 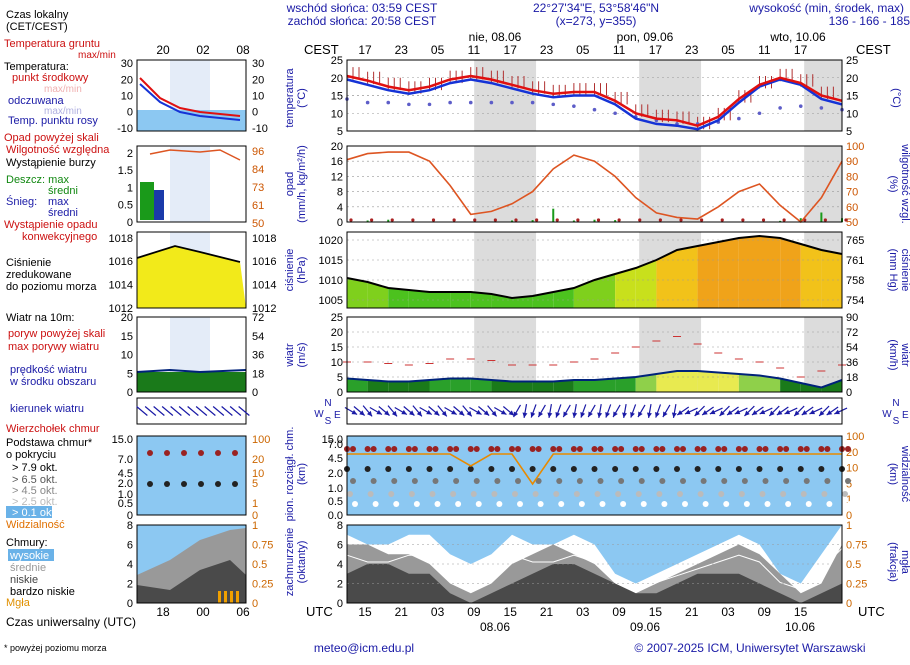 I want to click on cloud-base-tick: 2.0, so click(x=335, y=474).